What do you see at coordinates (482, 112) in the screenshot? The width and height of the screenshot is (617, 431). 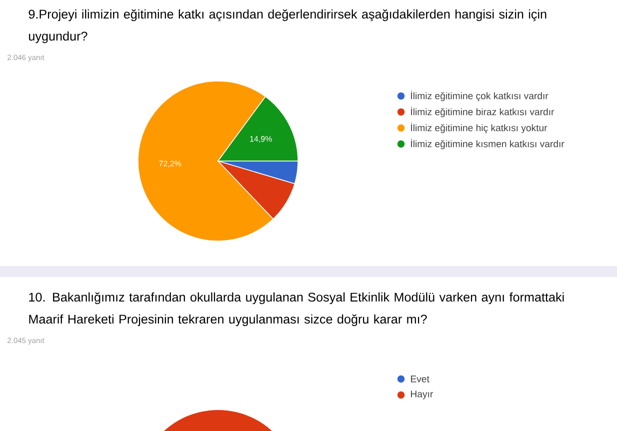 I see `legend-label: İlimiz eğitimine biraz katkısı vardır` at bounding box center [482, 112].